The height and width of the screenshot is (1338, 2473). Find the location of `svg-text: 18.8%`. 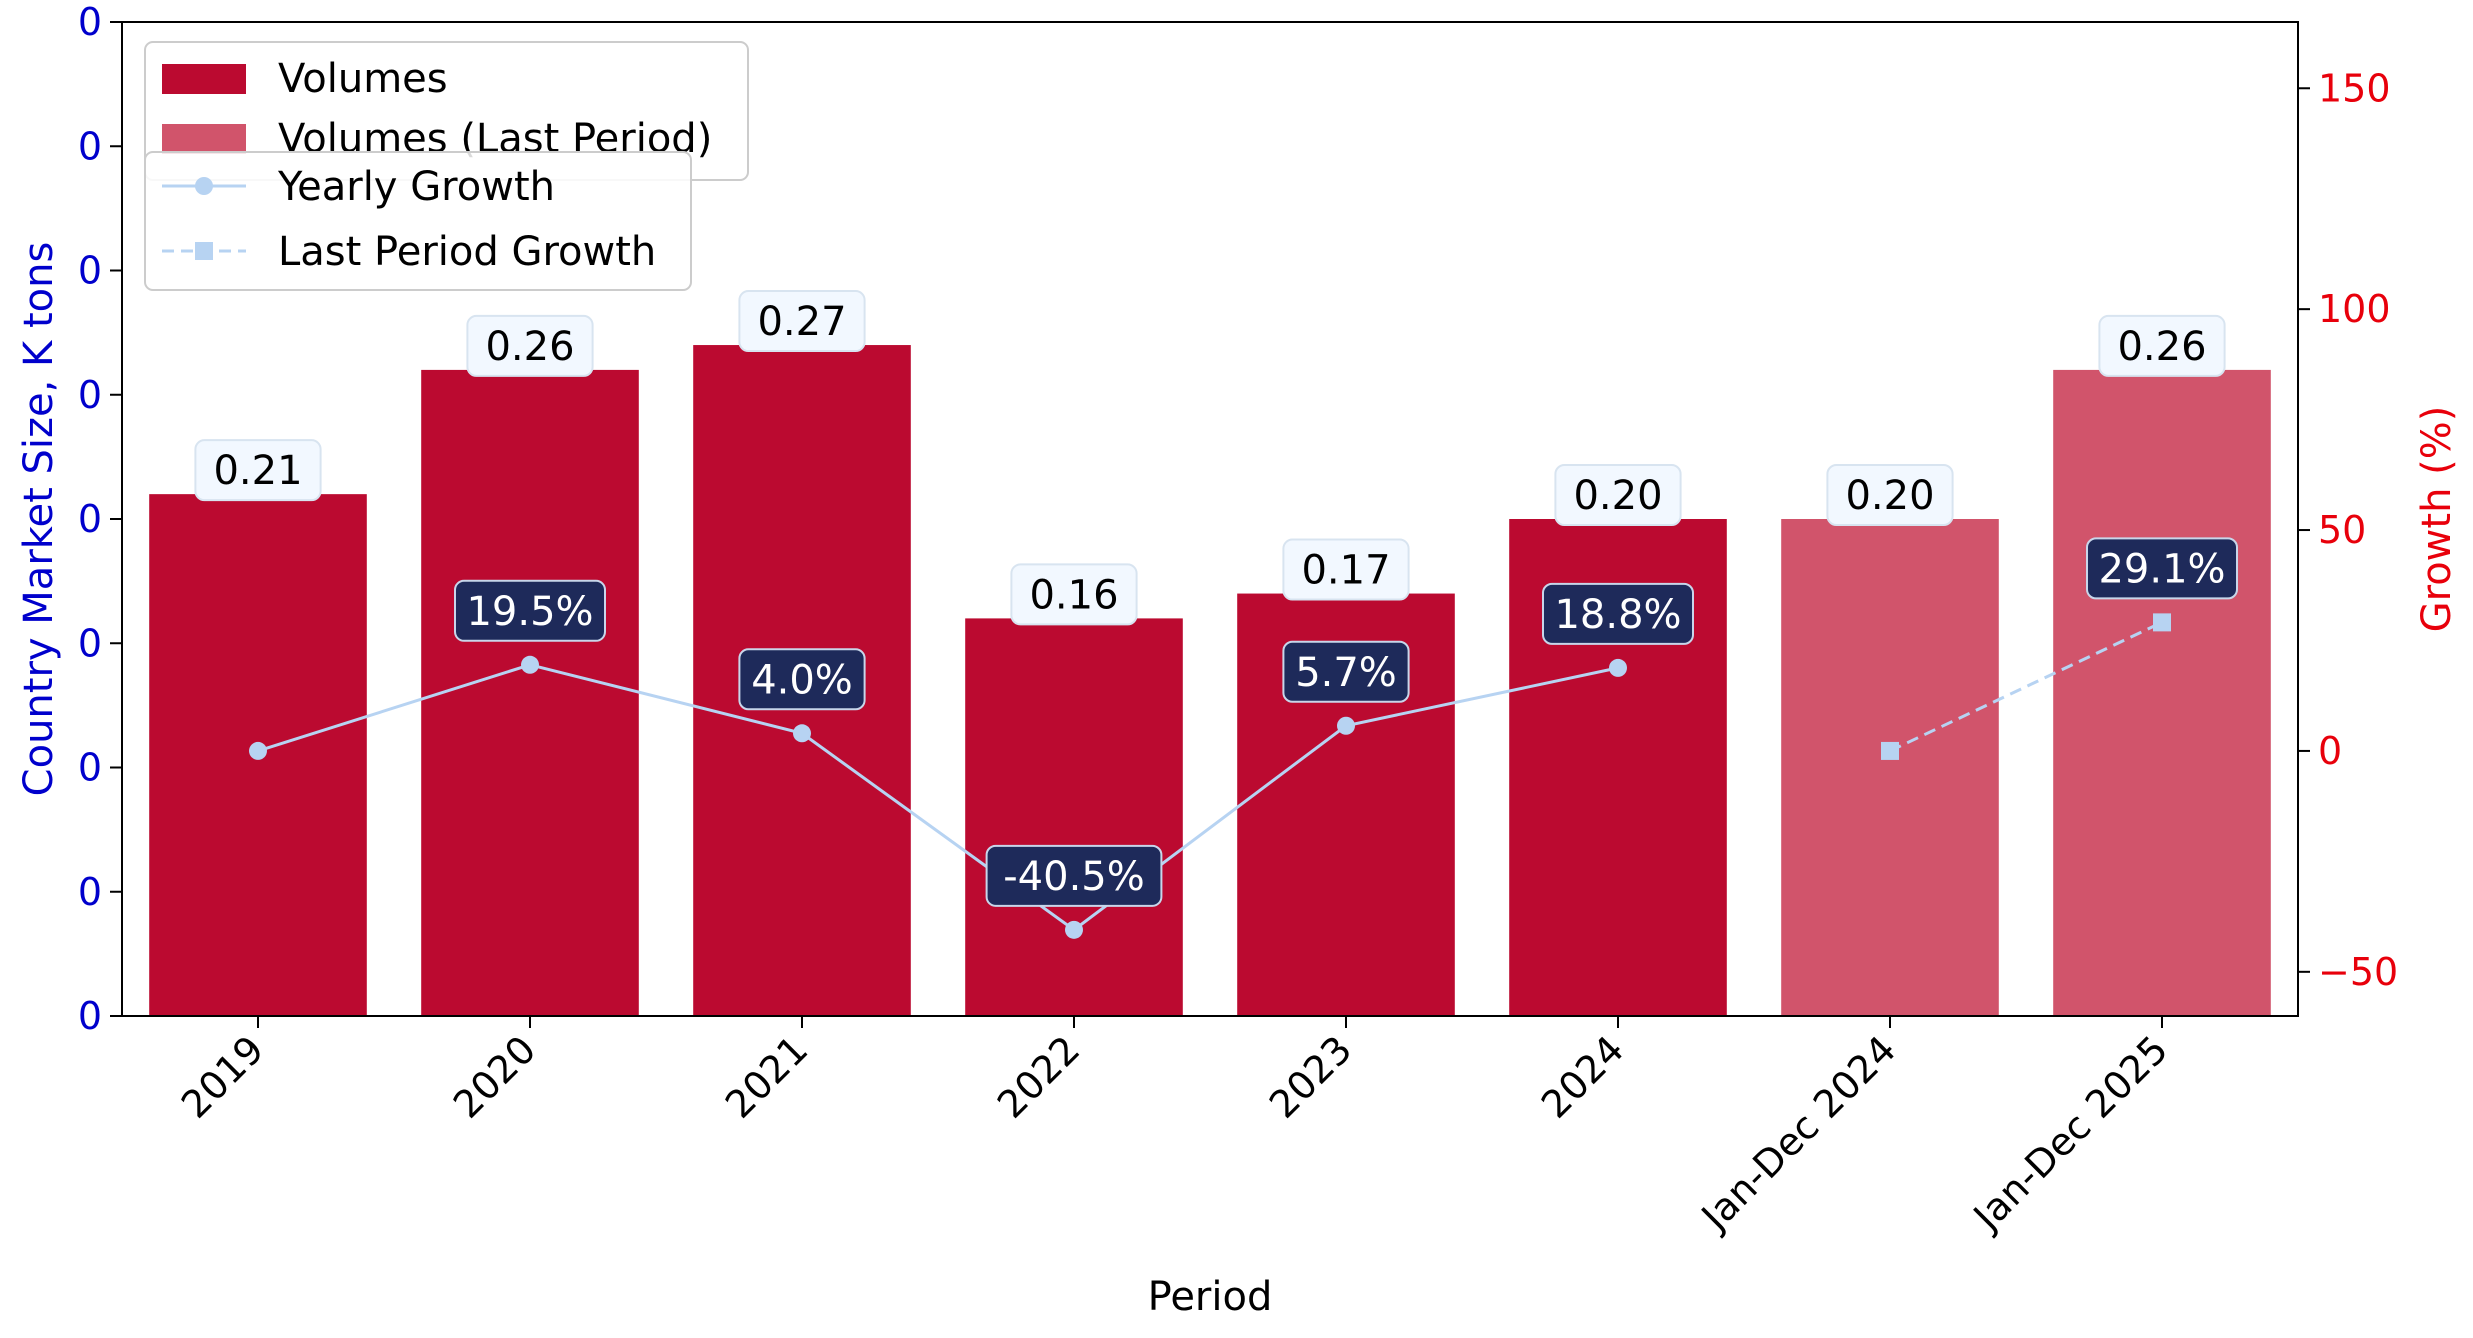

svg-text: 18.8% is located at coordinates (1617, 615).